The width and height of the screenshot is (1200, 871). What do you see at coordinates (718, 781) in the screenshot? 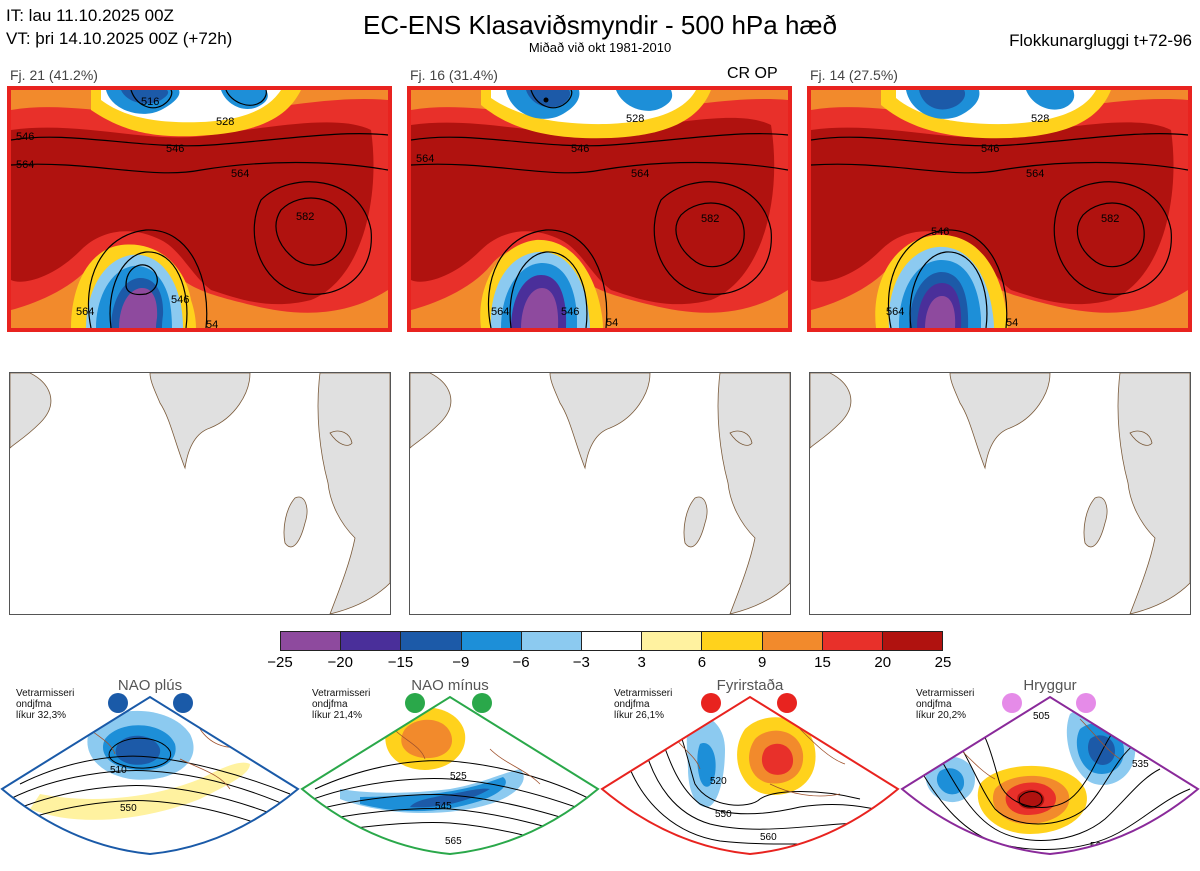
I see `contour-label: 520` at bounding box center [718, 781].